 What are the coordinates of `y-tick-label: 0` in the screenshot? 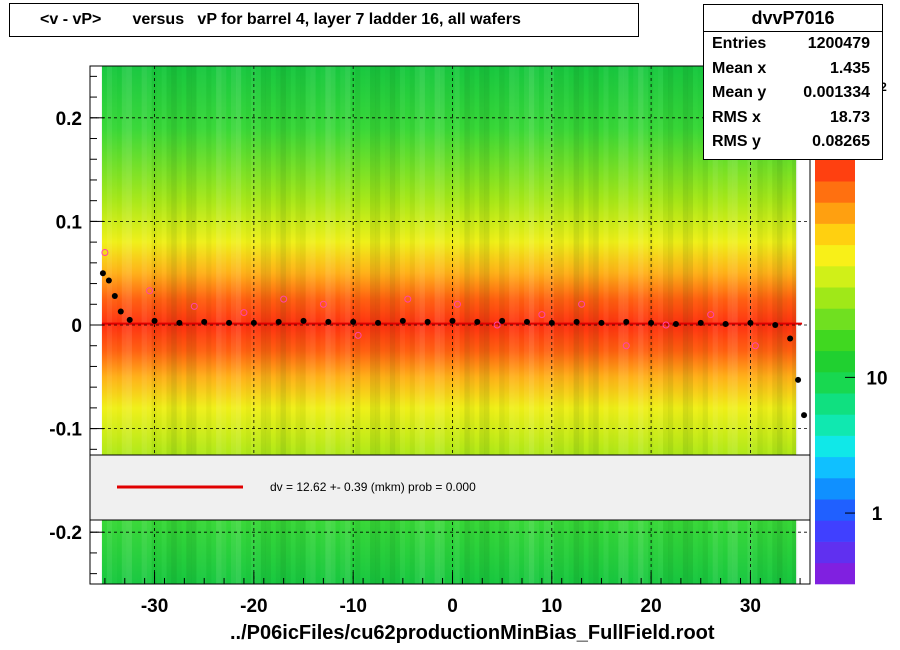 It's located at (76, 326).